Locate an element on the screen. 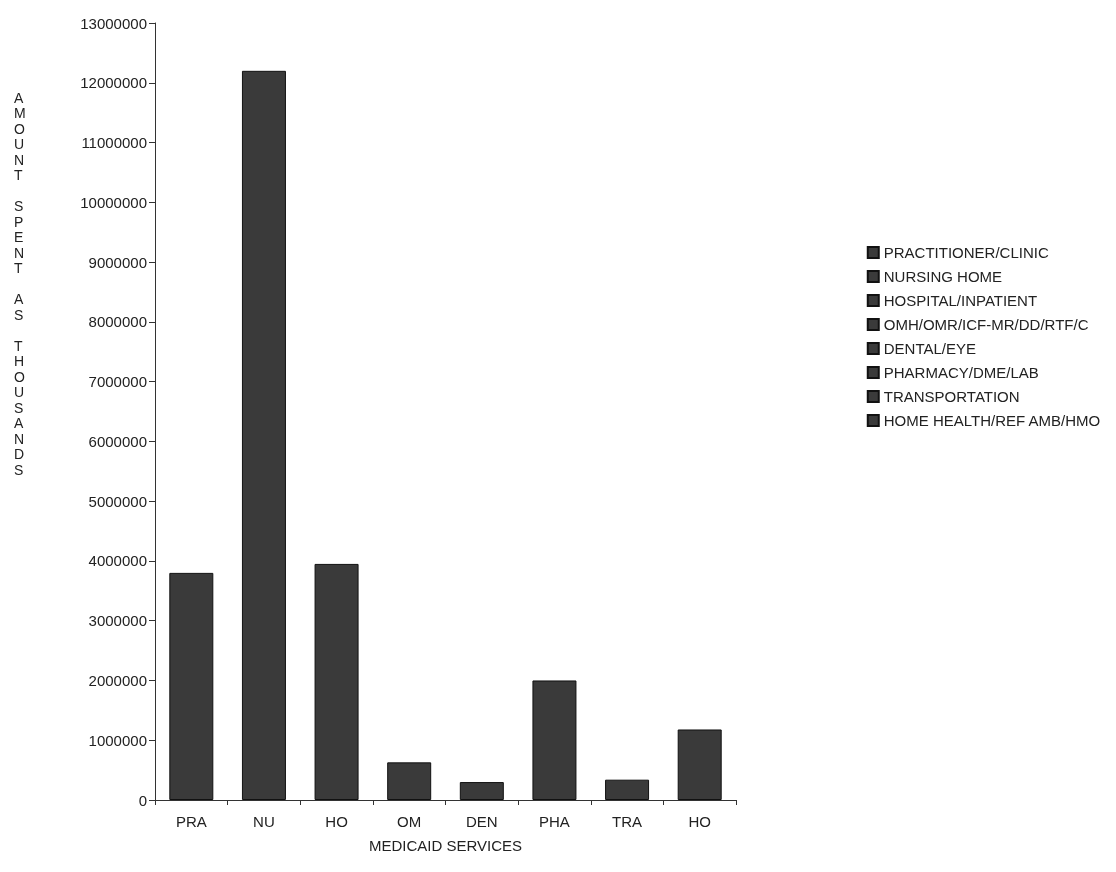  legend-label: NURSING HOME is located at coordinates (943, 276).